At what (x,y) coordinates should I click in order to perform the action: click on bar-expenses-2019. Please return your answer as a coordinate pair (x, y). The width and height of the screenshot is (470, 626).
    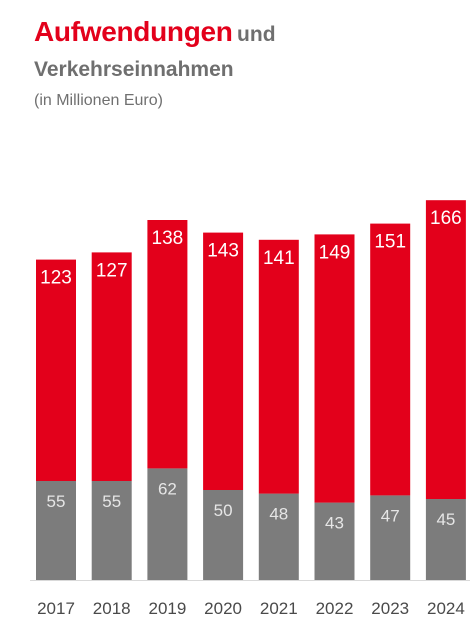
    Looking at the image, I should click on (167, 344).